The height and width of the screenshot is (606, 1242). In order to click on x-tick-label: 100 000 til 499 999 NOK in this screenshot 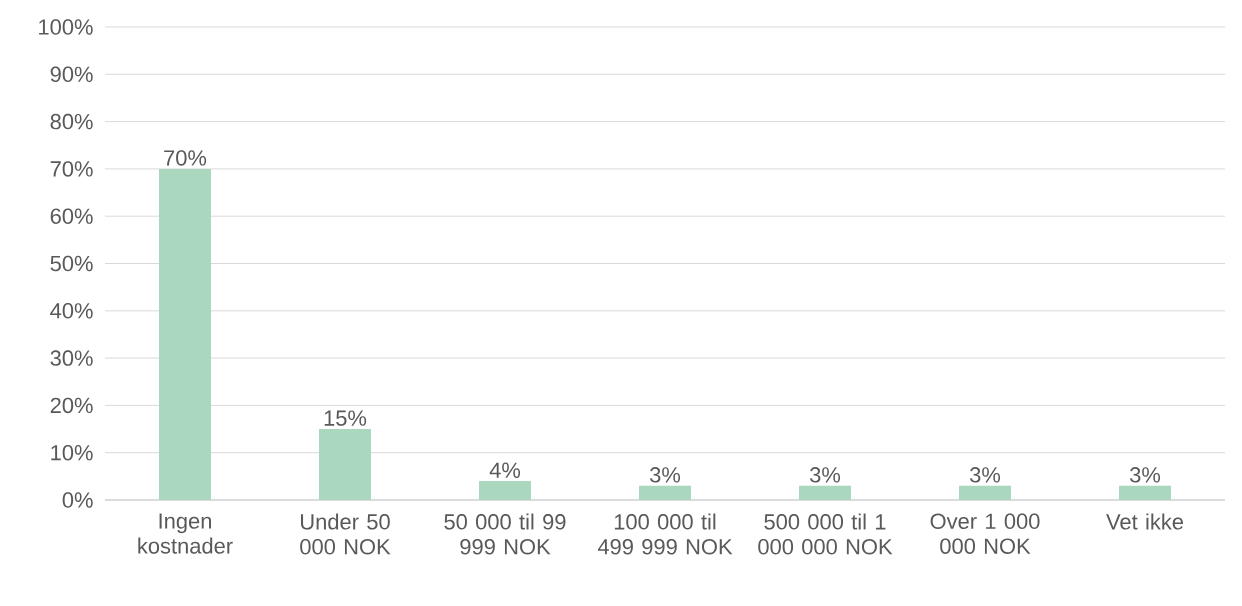, I will do `click(665, 534)`.